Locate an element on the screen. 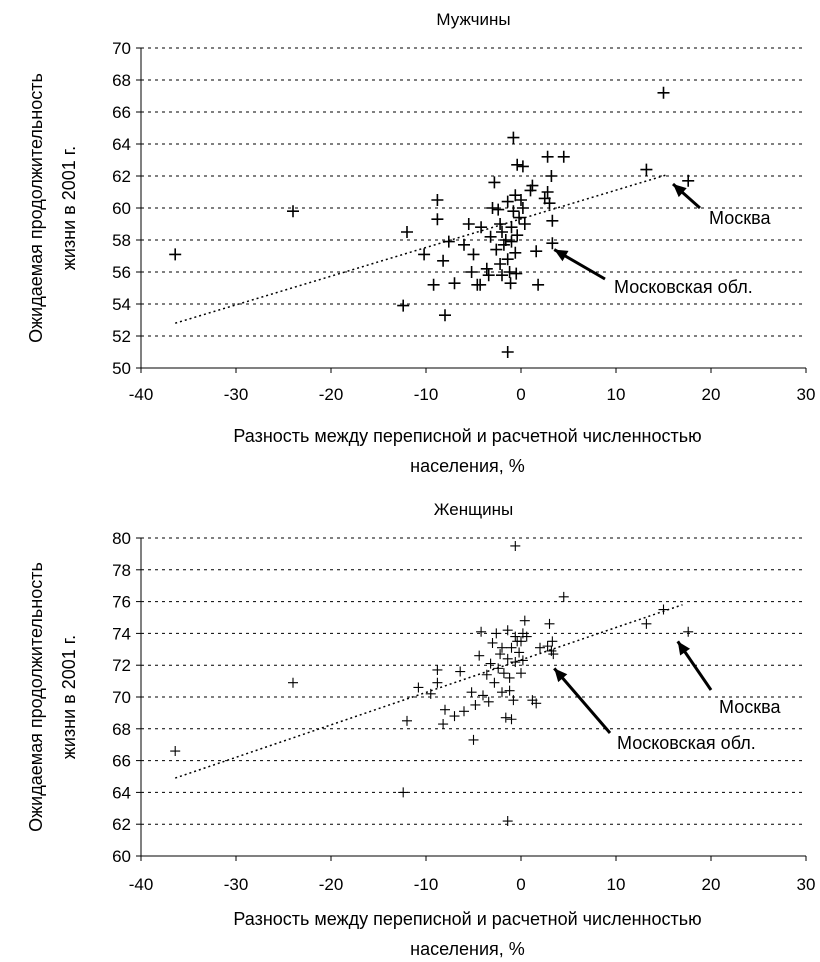  y-axis-label-line-1: Ожидаемая продолжительность is located at coordinates (36, 208).